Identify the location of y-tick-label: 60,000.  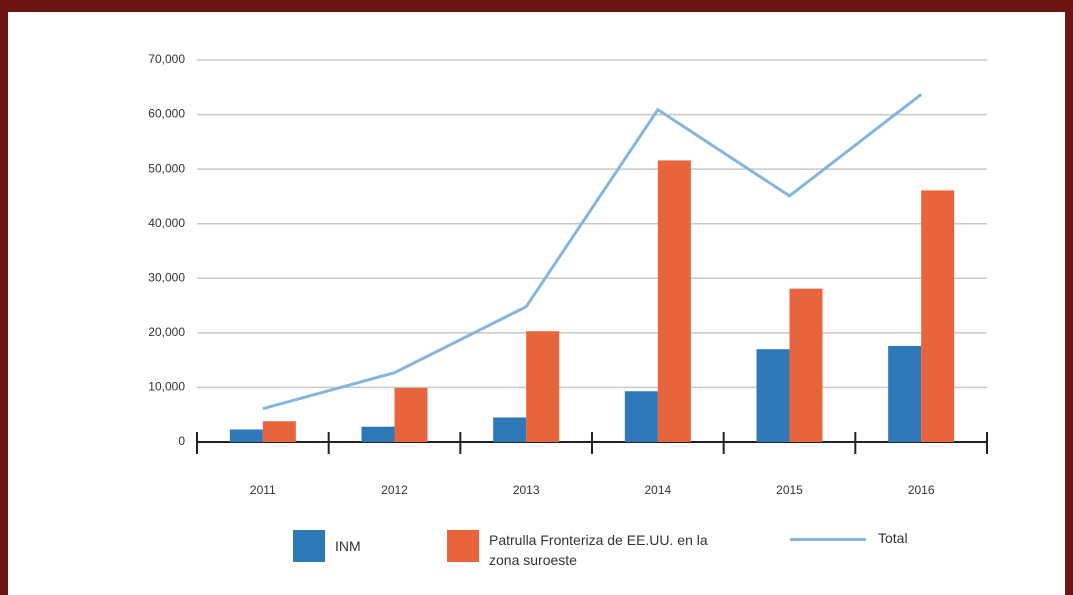
(166, 114).